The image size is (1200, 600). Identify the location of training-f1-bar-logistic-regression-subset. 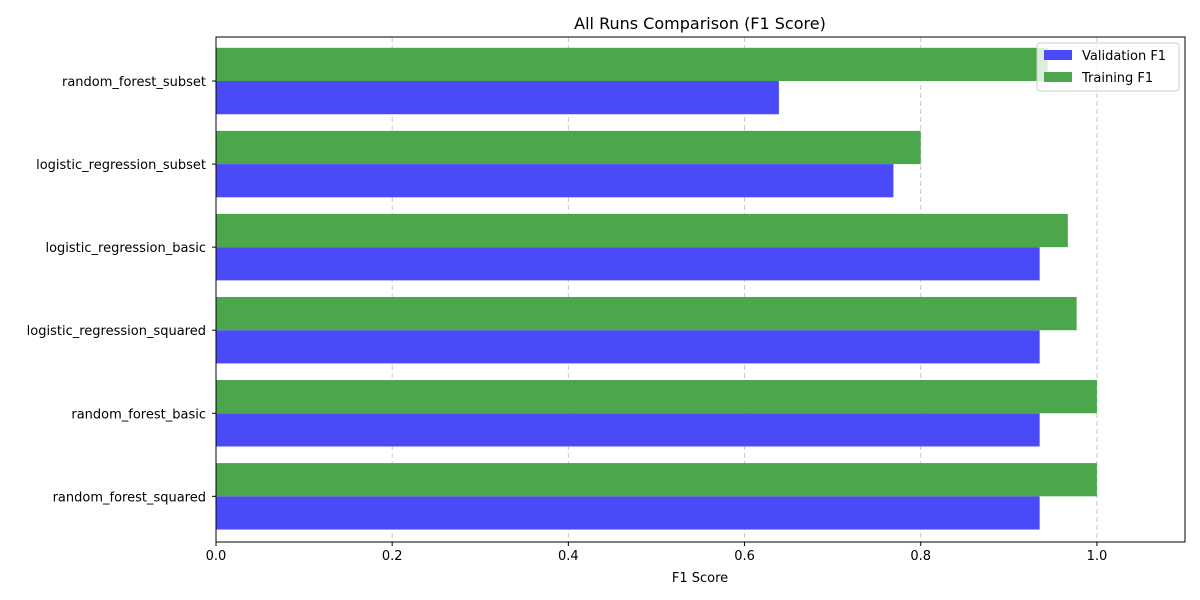
(568, 147).